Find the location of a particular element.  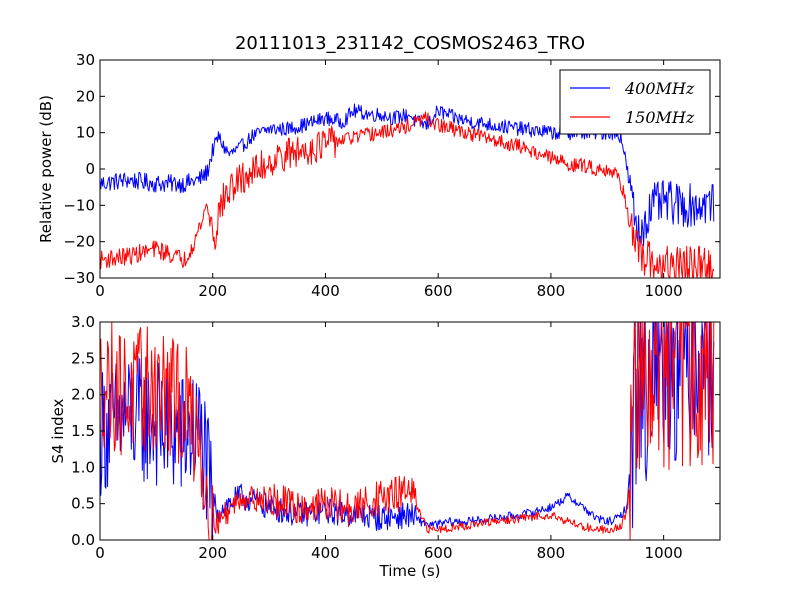

y-tick-label: 0.5 is located at coordinates (83, 504).